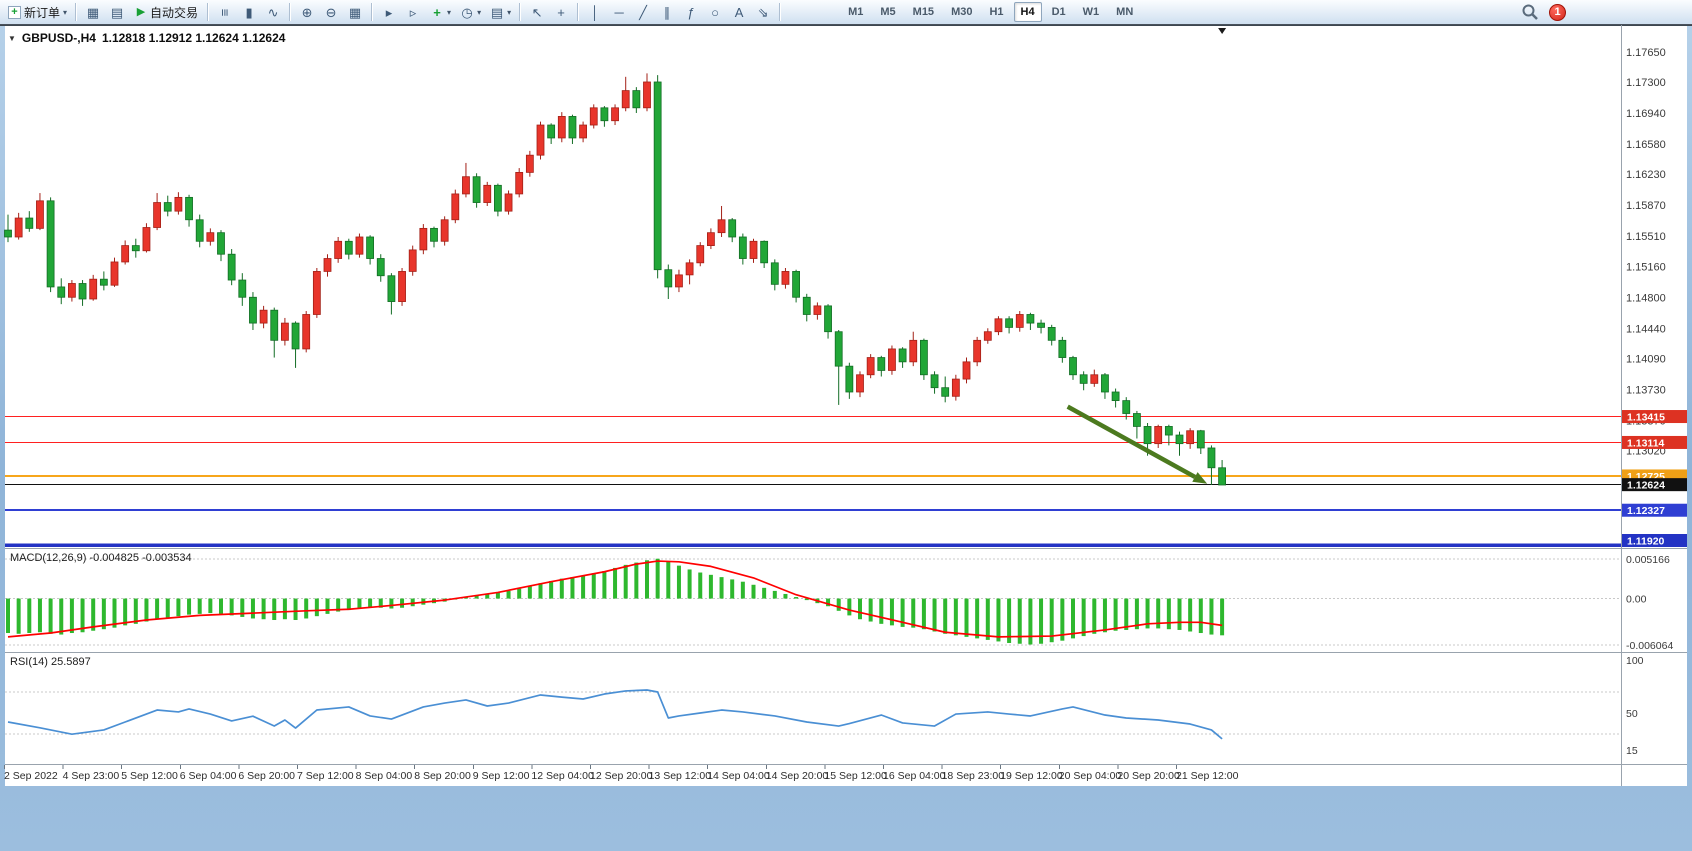 The height and width of the screenshot is (851, 1692). I want to click on vertical-line-icon: │, so click(595, 12).